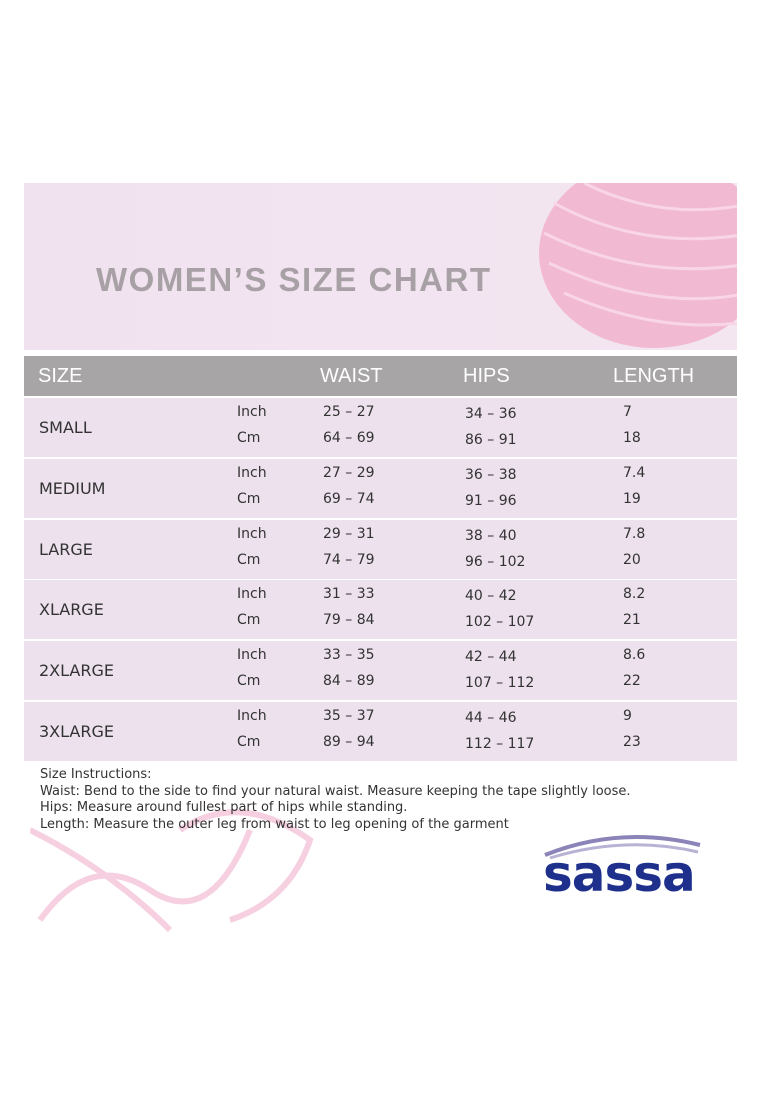 The height and width of the screenshot is (1100, 762). I want to click on length-value: 8.2, so click(634, 594).